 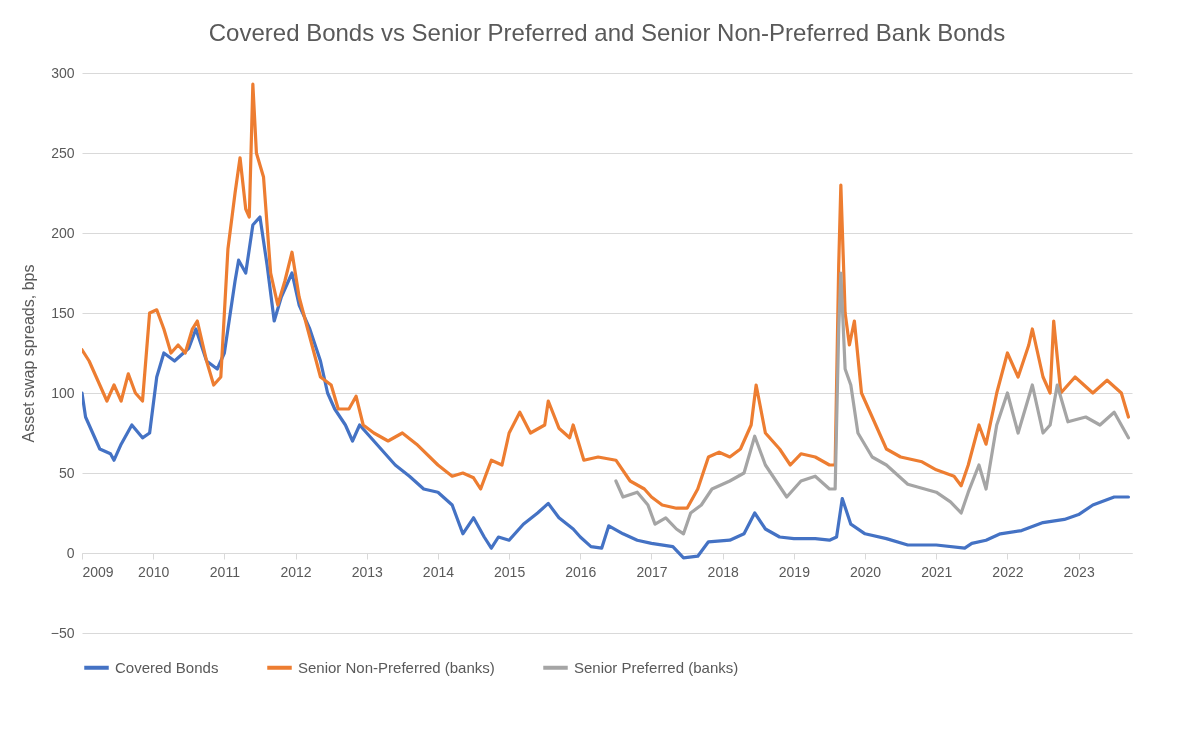 What do you see at coordinates (656, 667) in the screenshot?
I see `legend-label: Senior Preferred (banks)` at bounding box center [656, 667].